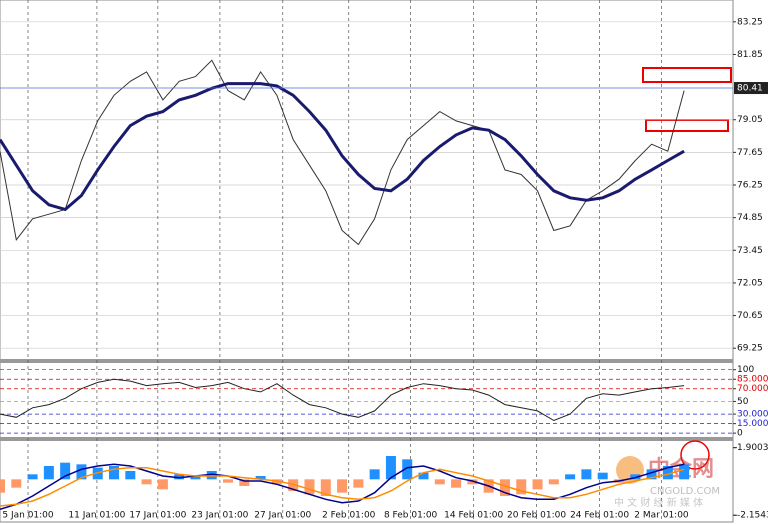 This screenshot has height=524, width=768. What do you see at coordinates (745, 370) in the screenshot?
I see `y-tick-label: 100` at bounding box center [745, 370].